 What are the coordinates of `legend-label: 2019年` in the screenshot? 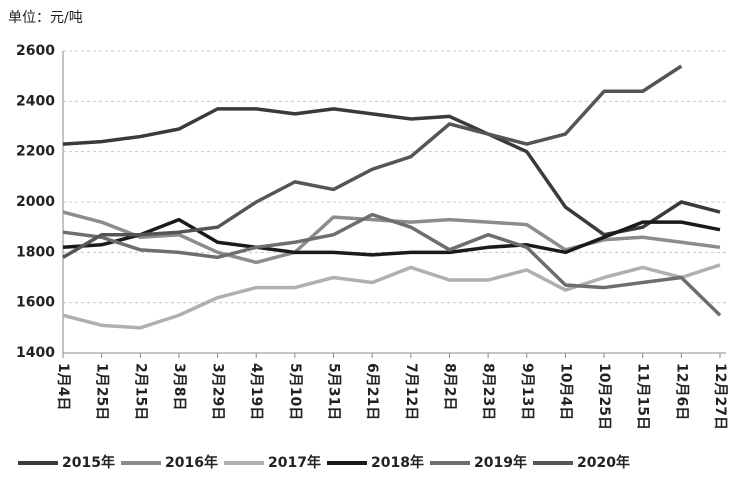 It's located at (500, 462).